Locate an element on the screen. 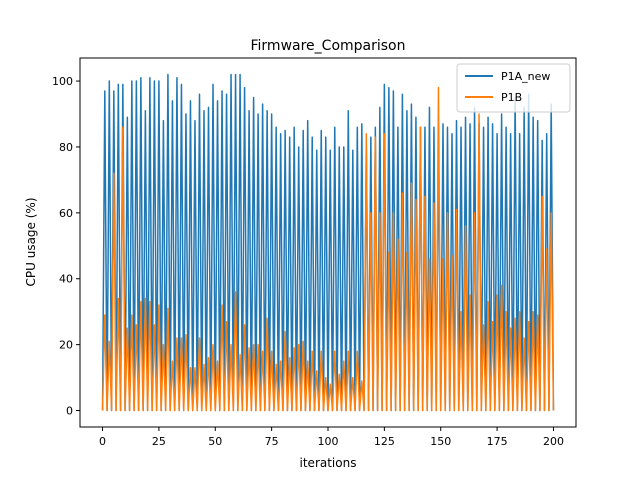 This screenshot has width=640, height=480. y-axis-label: CPU usage (%) is located at coordinates (31, 241).